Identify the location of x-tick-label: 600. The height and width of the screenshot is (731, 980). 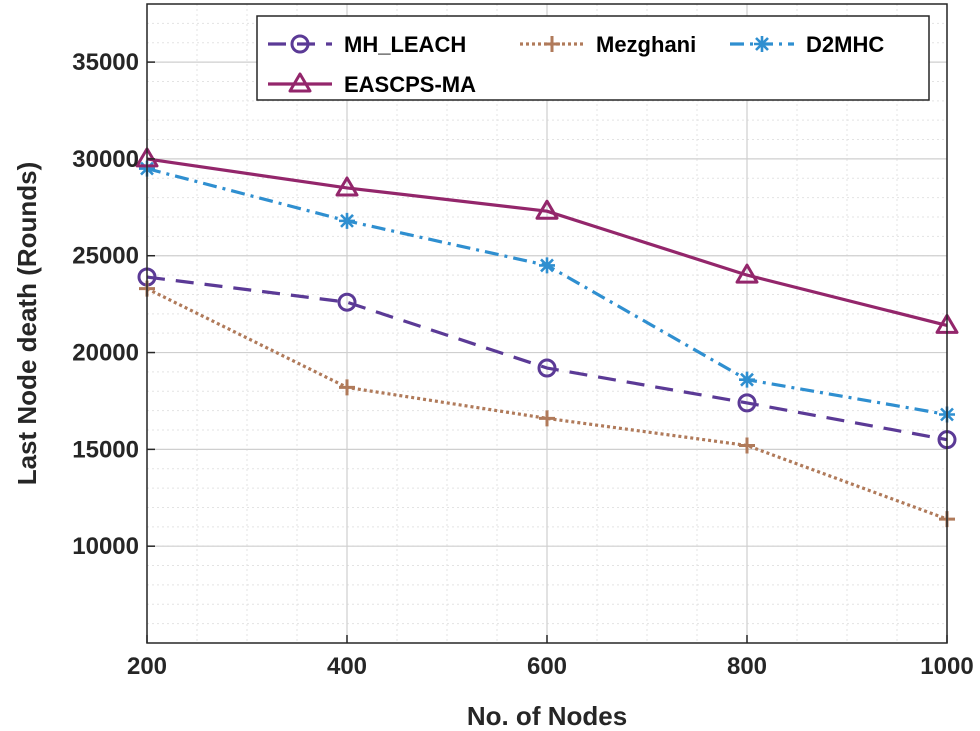
(547, 666).